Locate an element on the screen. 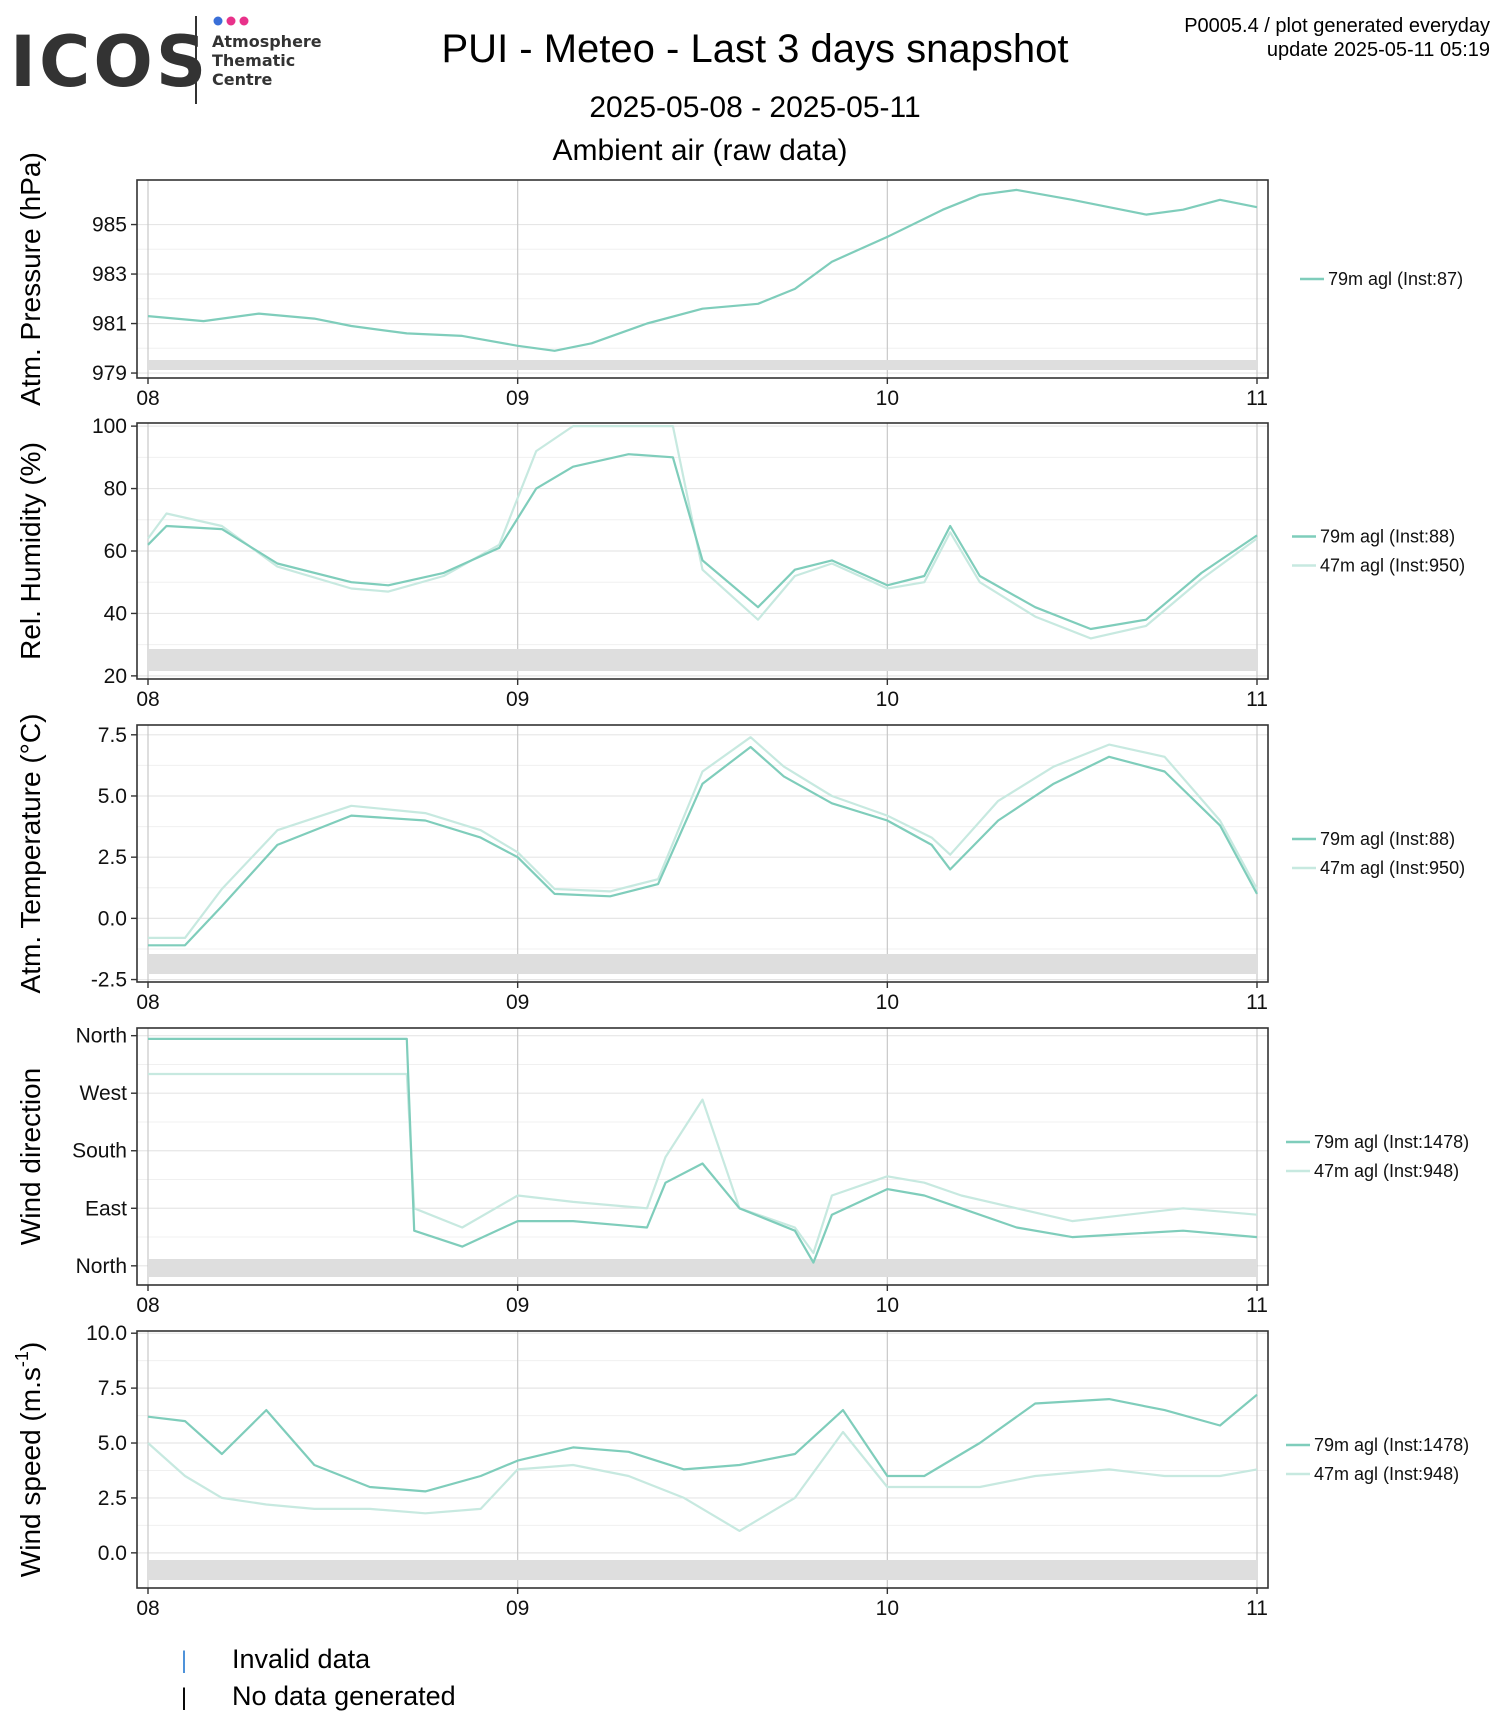  y-tick-label: 60 is located at coordinates (115, 551).